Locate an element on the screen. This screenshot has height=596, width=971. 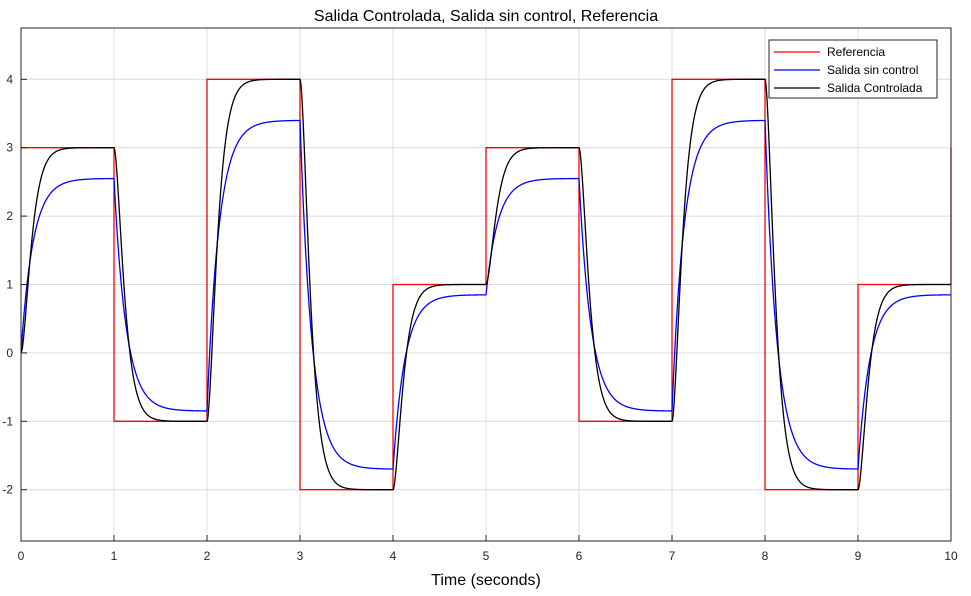
y-tick-label: 2 is located at coordinates (9, 216).